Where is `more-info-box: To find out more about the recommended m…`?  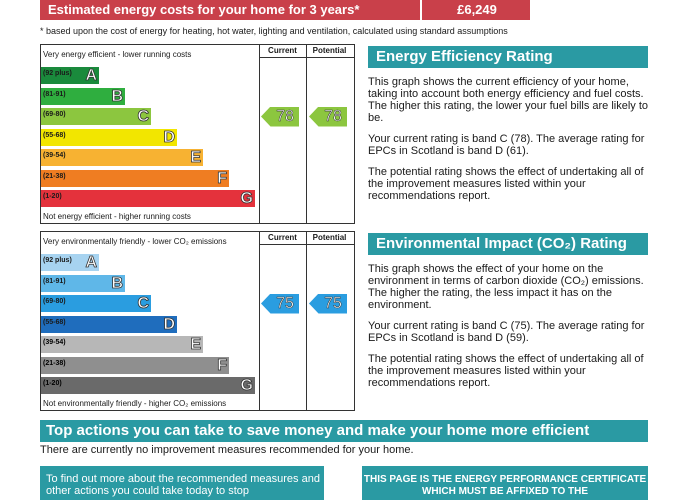
more-info-box: To find out more about the recommended m… is located at coordinates (182, 483).